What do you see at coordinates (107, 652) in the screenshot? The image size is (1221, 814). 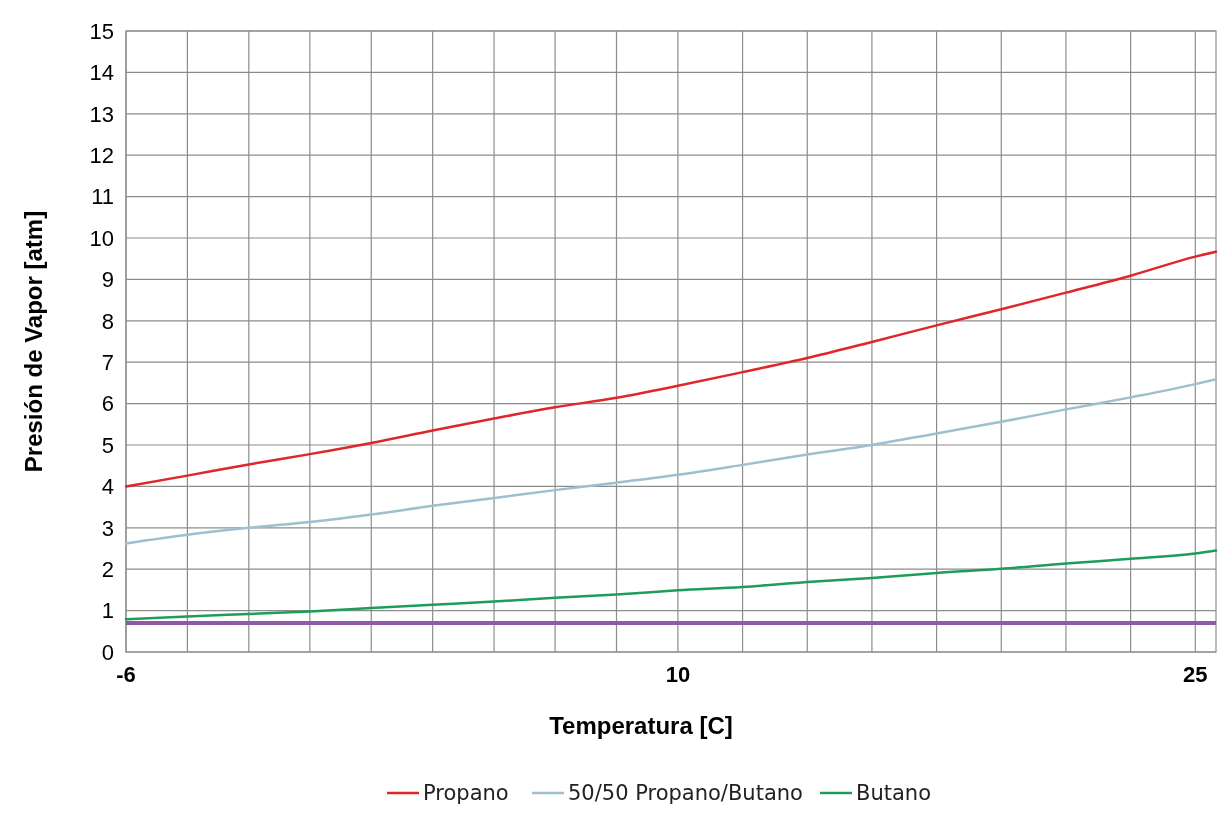 I see `y-tick-label: 0` at bounding box center [107, 652].